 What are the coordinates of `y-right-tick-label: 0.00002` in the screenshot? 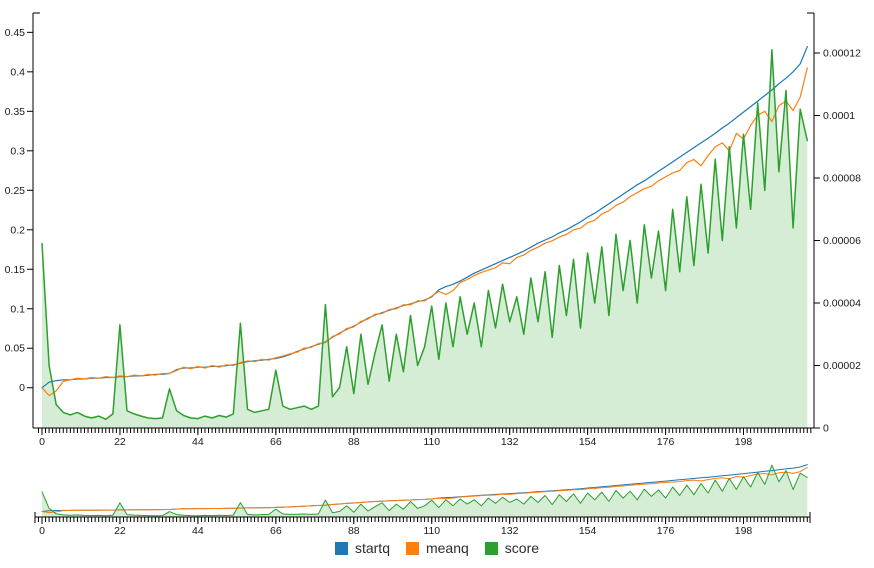 It's located at (842, 366).